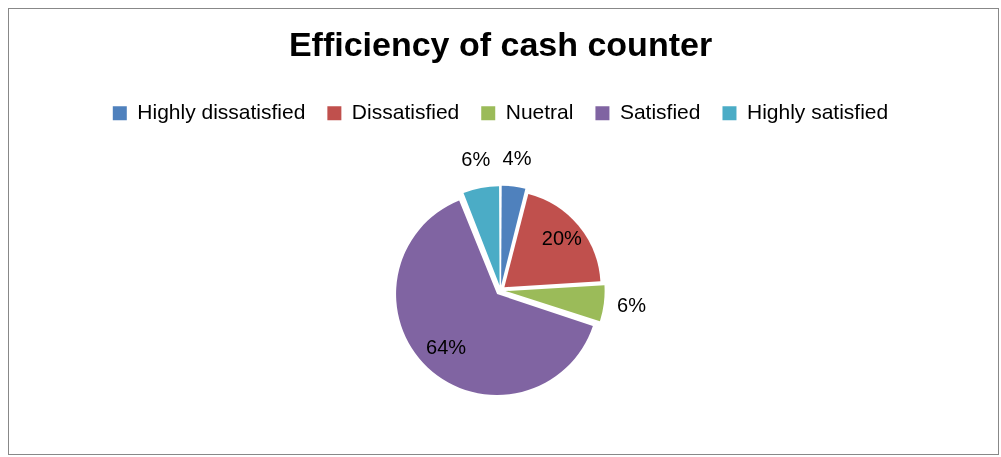  Describe the element at coordinates (446, 346) in the screenshot. I see `data-label: 64%` at that location.